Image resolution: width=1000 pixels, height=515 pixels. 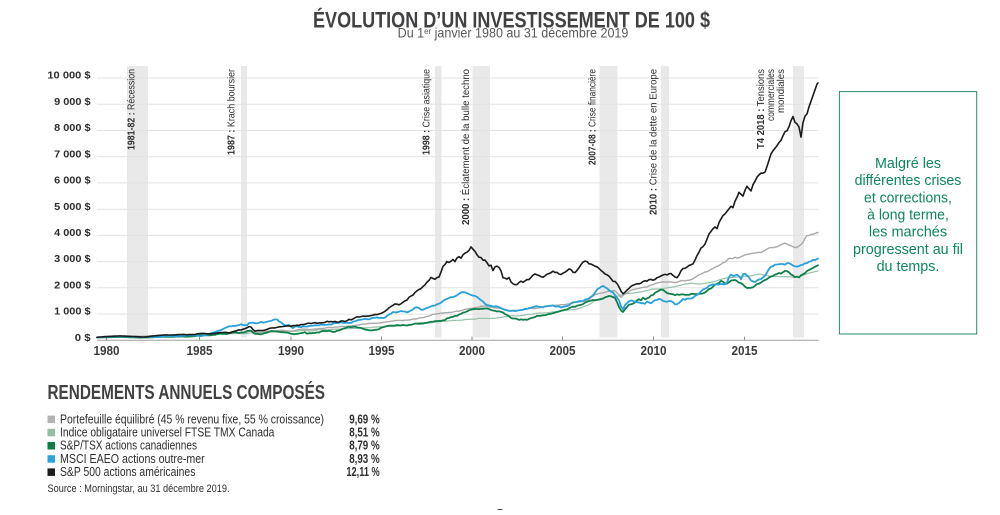 What do you see at coordinates (908, 180) in the screenshot?
I see `svg-text: différentes crises` at bounding box center [908, 180].